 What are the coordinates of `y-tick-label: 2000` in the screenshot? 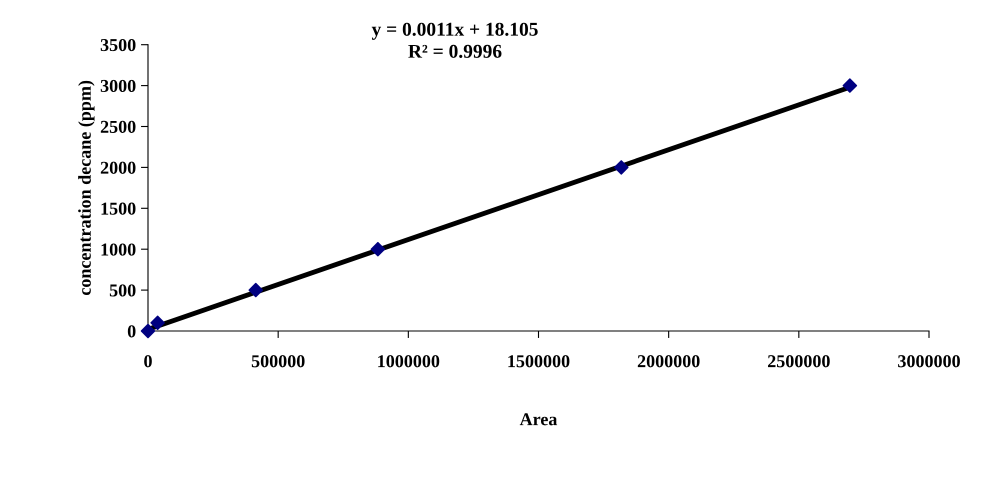 It's located at (118, 168).